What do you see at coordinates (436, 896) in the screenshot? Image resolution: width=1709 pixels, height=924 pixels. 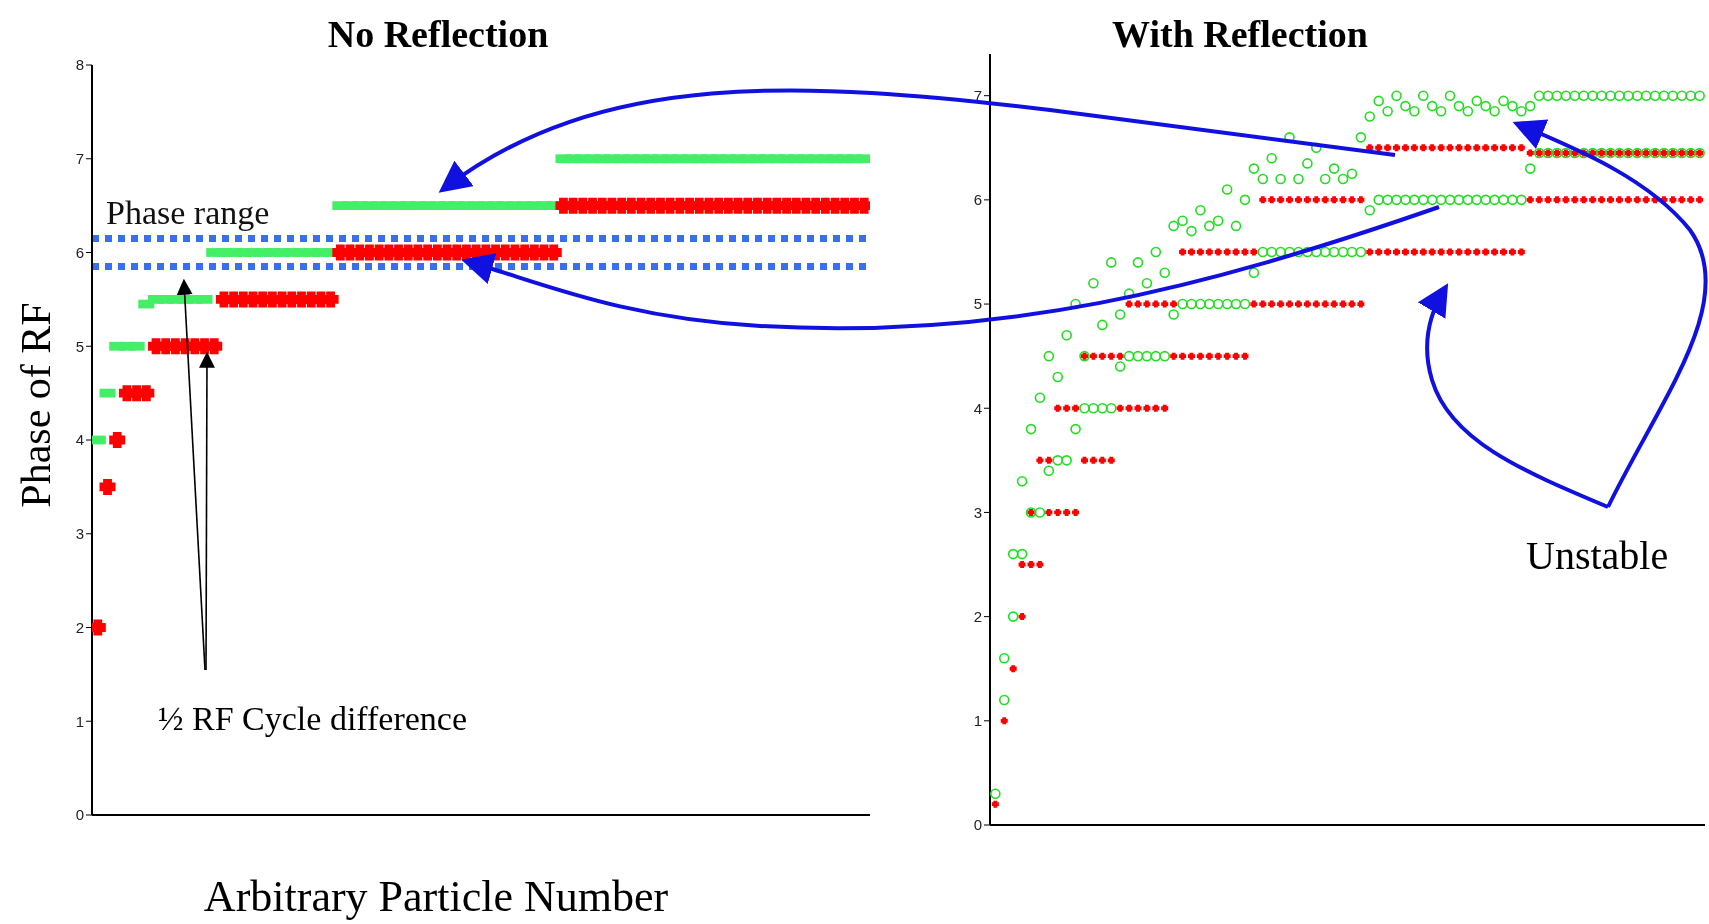 I see `x-axis-title: Arbitrary Particle Number` at bounding box center [436, 896].